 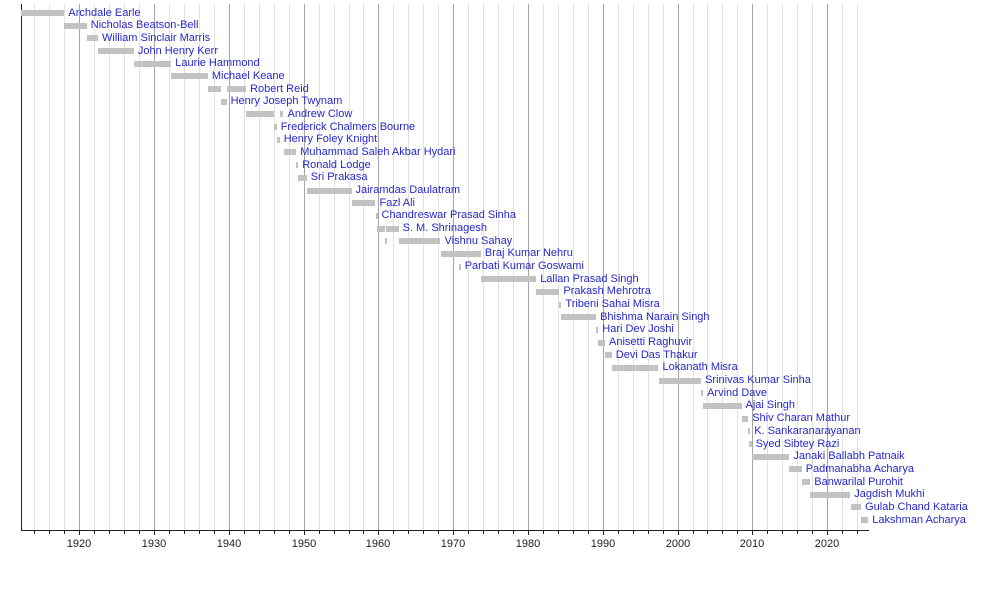 What do you see at coordinates (770, 405) in the screenshot?
I see `person-name-link: Ajai Singh` at bounding box center [770, 405].